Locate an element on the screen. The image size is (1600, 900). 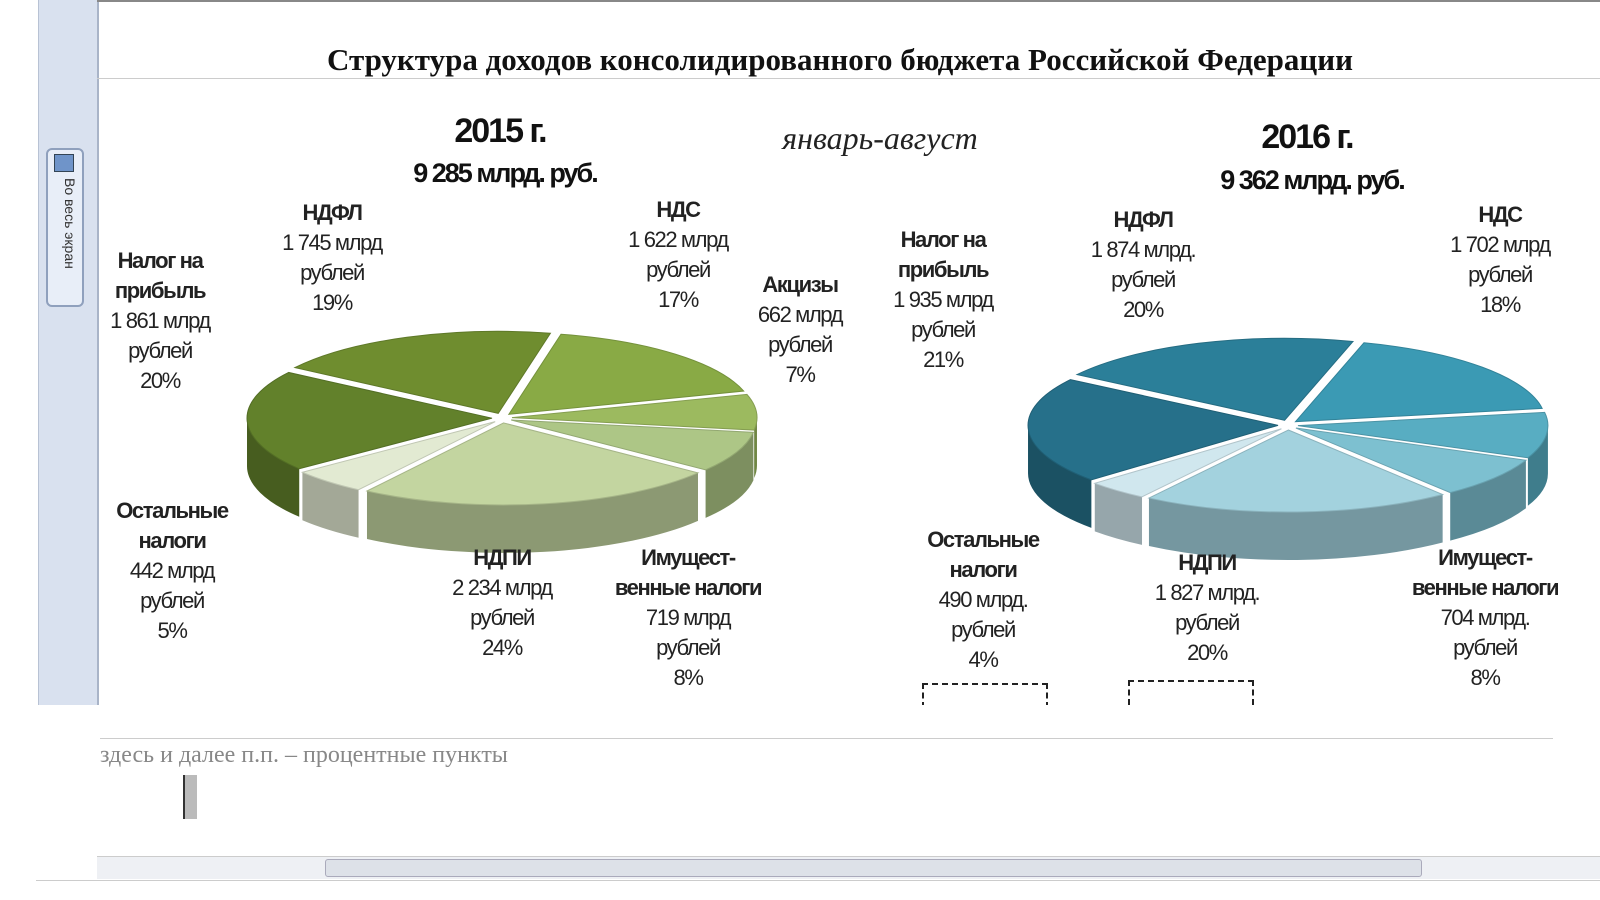
value-label: 4% is located at coordinates (983, 659).